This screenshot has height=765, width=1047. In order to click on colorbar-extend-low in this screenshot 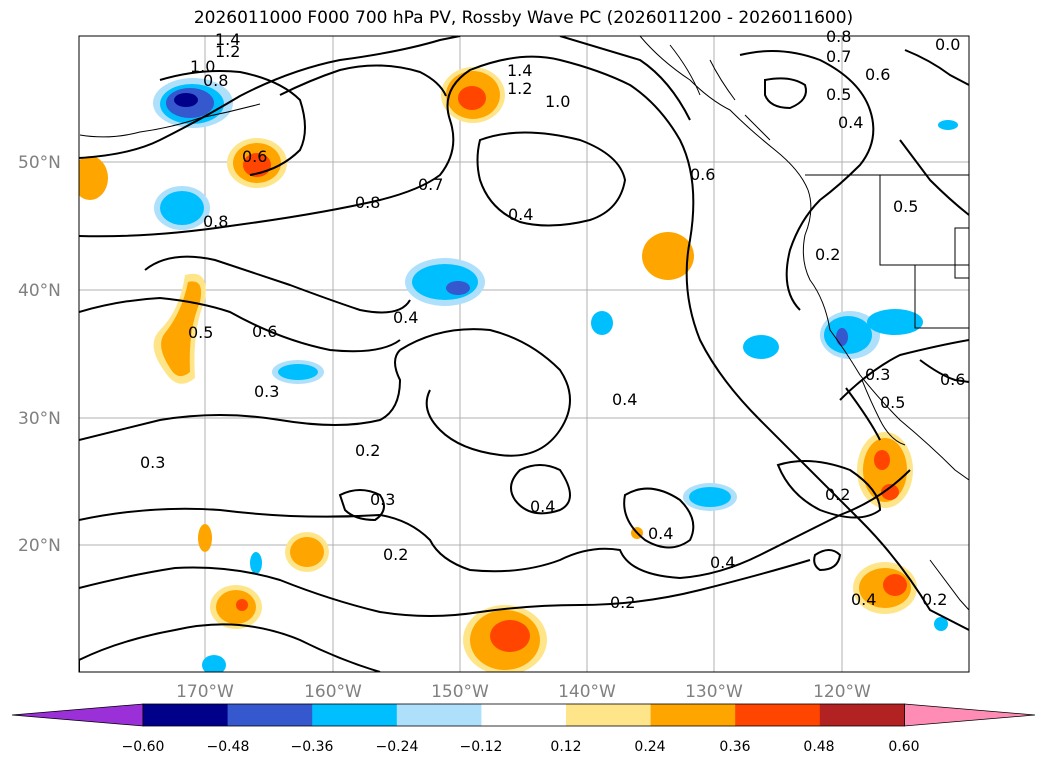, I will do `click(77, 715)`.